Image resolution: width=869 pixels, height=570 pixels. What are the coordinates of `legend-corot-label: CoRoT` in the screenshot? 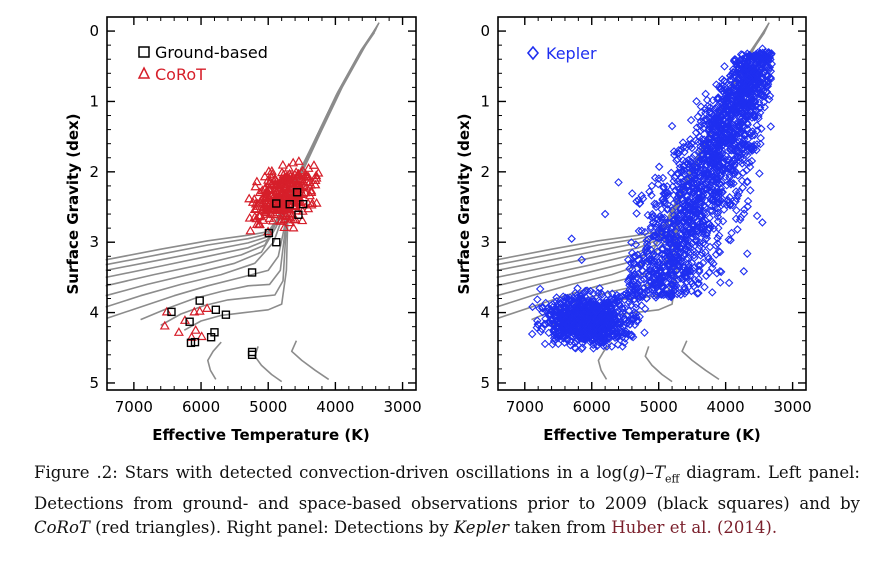 It's located at (180, 74).